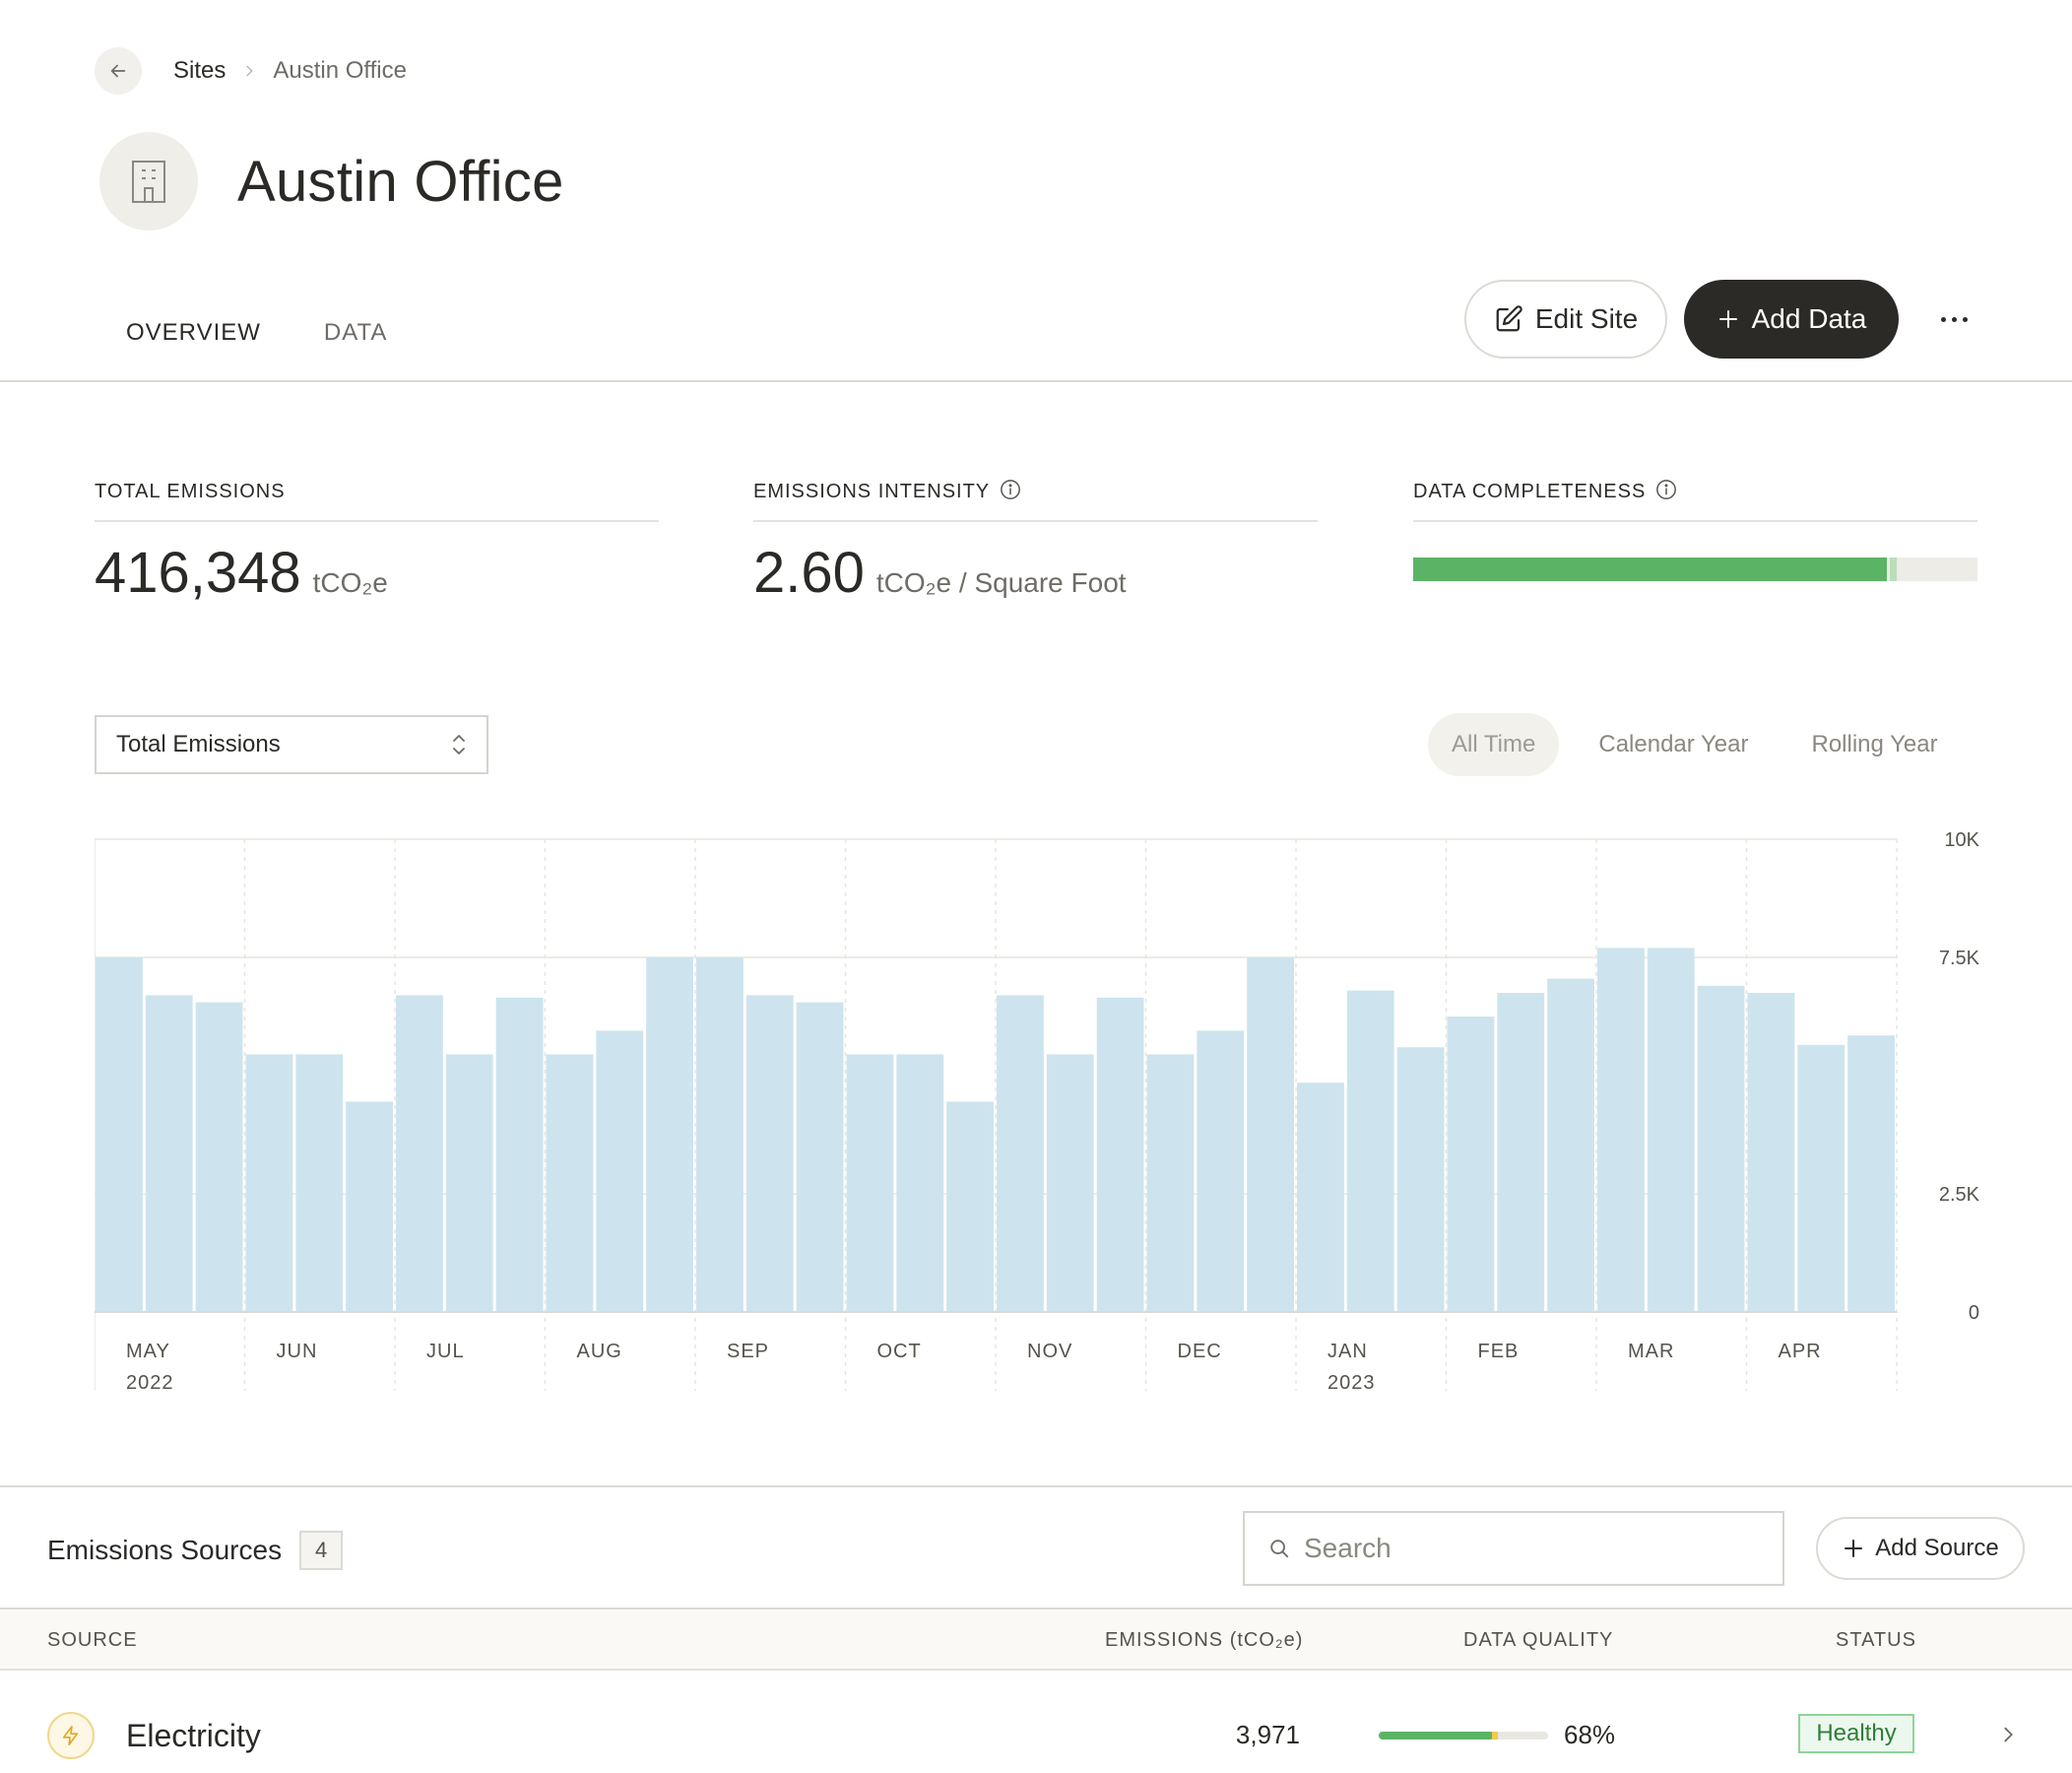 This screenshot has height=1773, width=2072. I want to click on column-header-data-quality: DATA QUALITY, so click(1538, 1640).